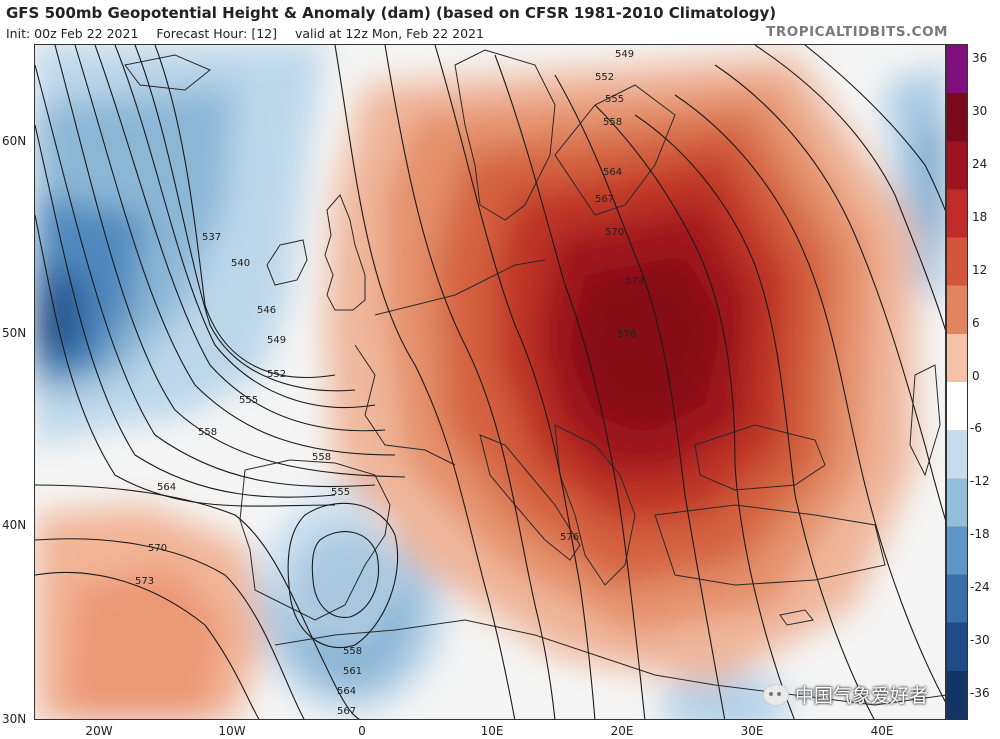  Describe the element at coordinates (976, 428) in the screenshot. I see `colorbar-tick-label: -6` at that location.